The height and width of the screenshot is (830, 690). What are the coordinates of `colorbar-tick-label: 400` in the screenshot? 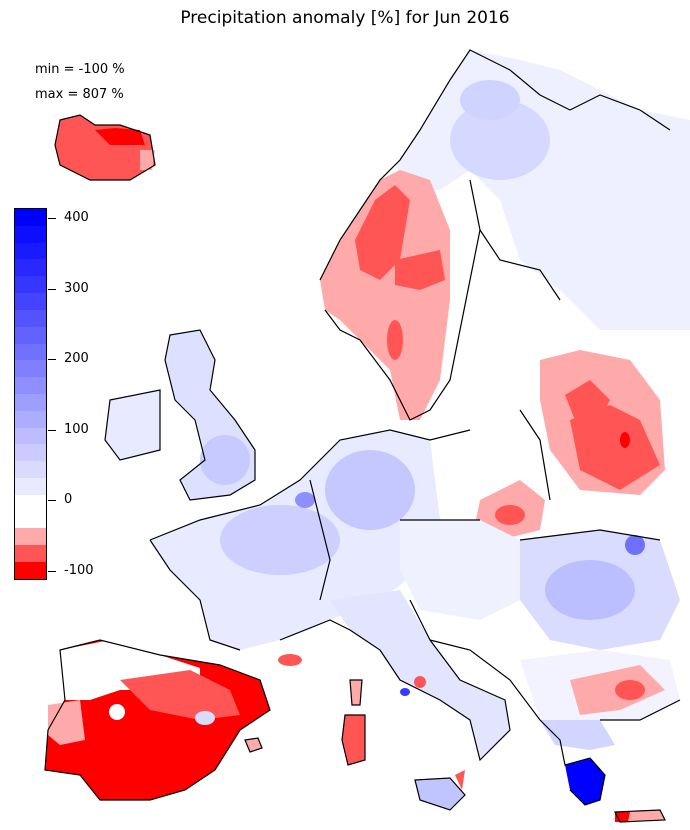 It's located at (76, 217).